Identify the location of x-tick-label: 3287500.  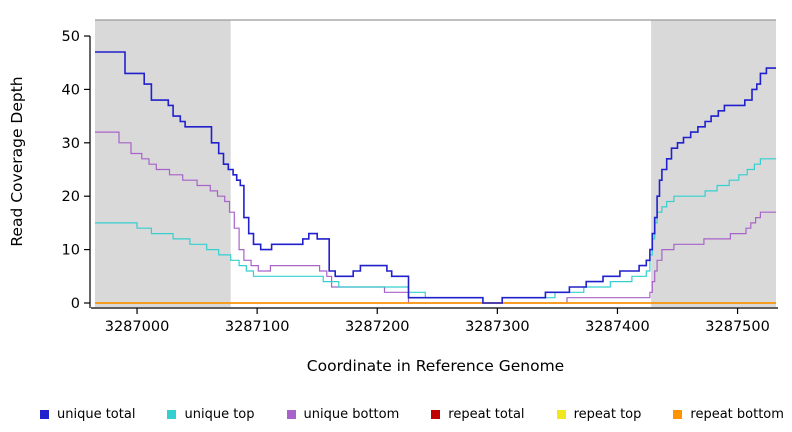
(737, 327).